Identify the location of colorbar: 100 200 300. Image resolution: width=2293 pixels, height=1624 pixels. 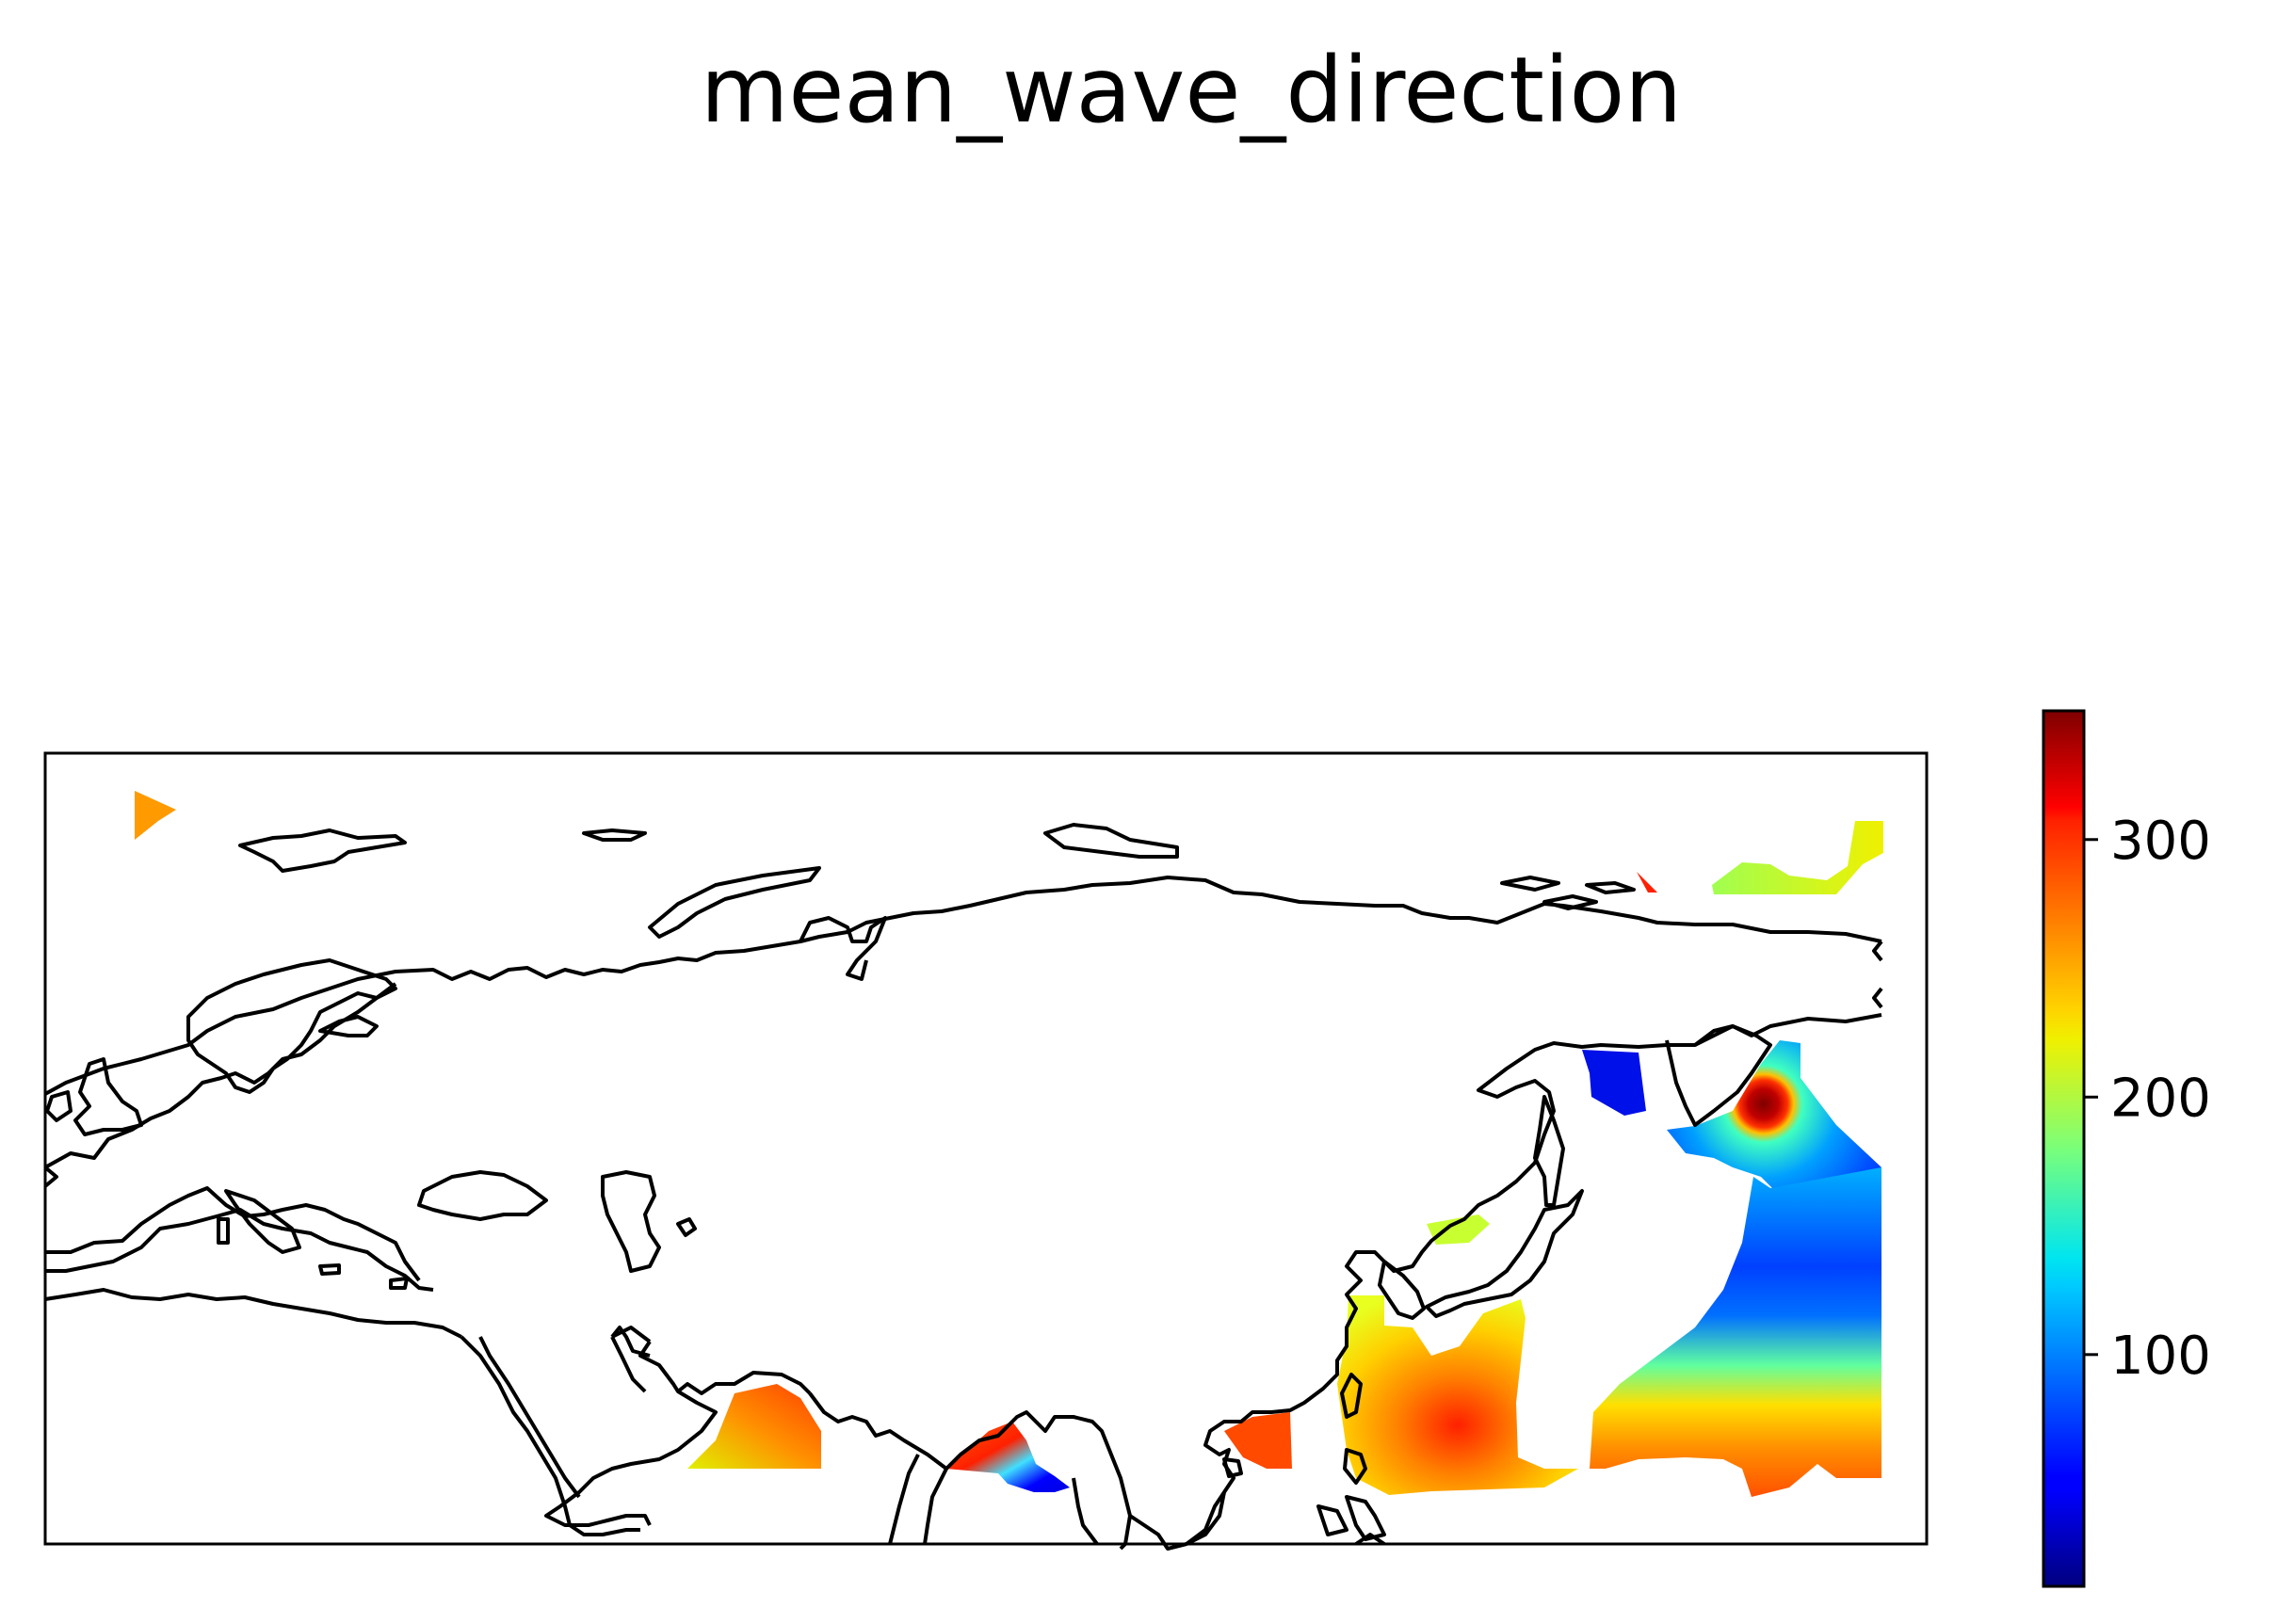
(2126, 1148).